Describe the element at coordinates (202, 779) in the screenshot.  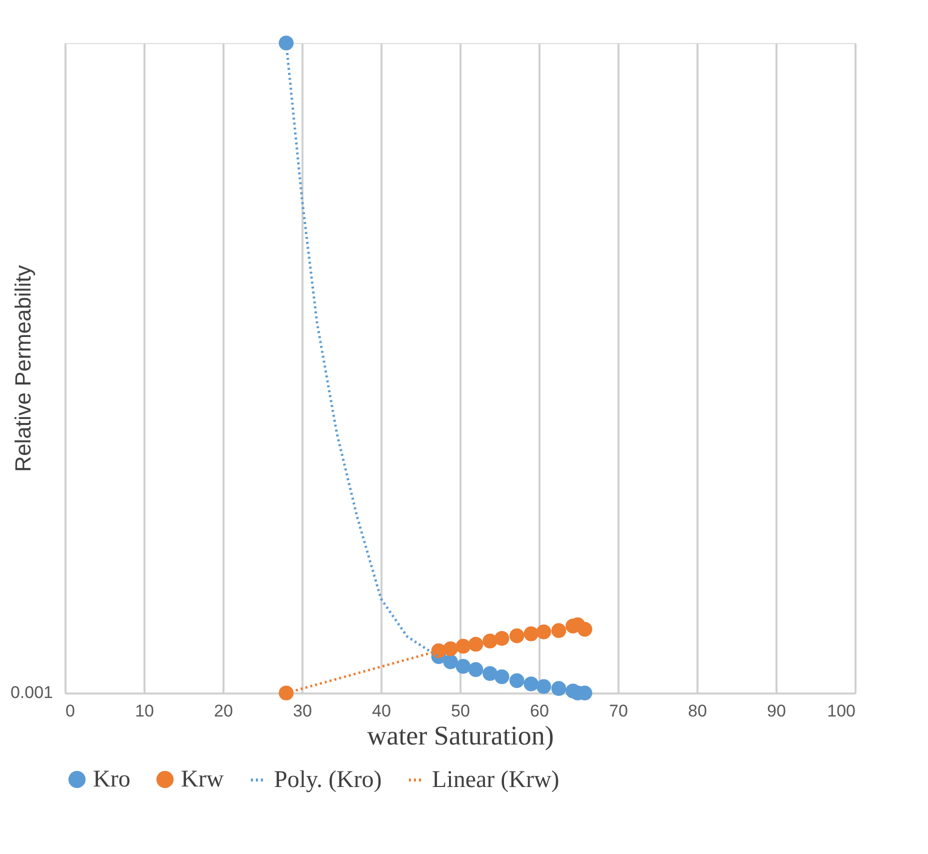
I see `legend-label: Krw` at that location.